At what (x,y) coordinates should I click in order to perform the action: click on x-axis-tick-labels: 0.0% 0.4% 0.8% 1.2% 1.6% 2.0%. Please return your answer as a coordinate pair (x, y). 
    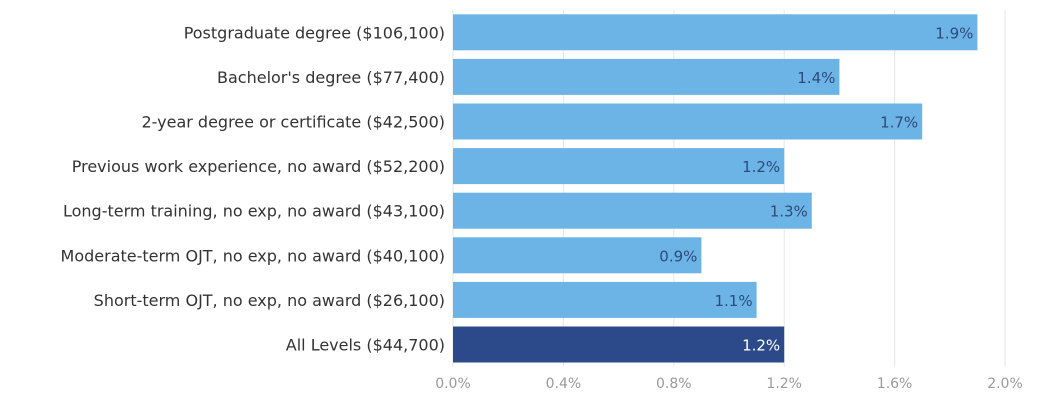
    Looking at the image, I should click on (729, 384).